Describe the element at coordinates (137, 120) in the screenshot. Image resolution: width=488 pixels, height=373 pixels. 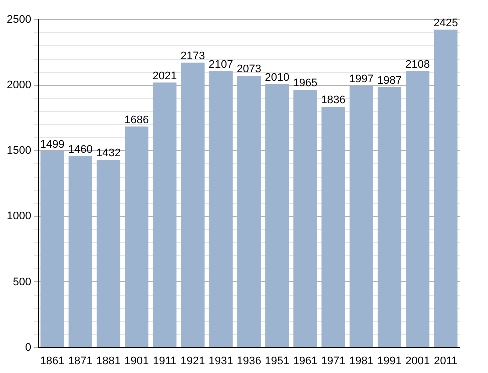
I see `data-label: 1686` at that location.